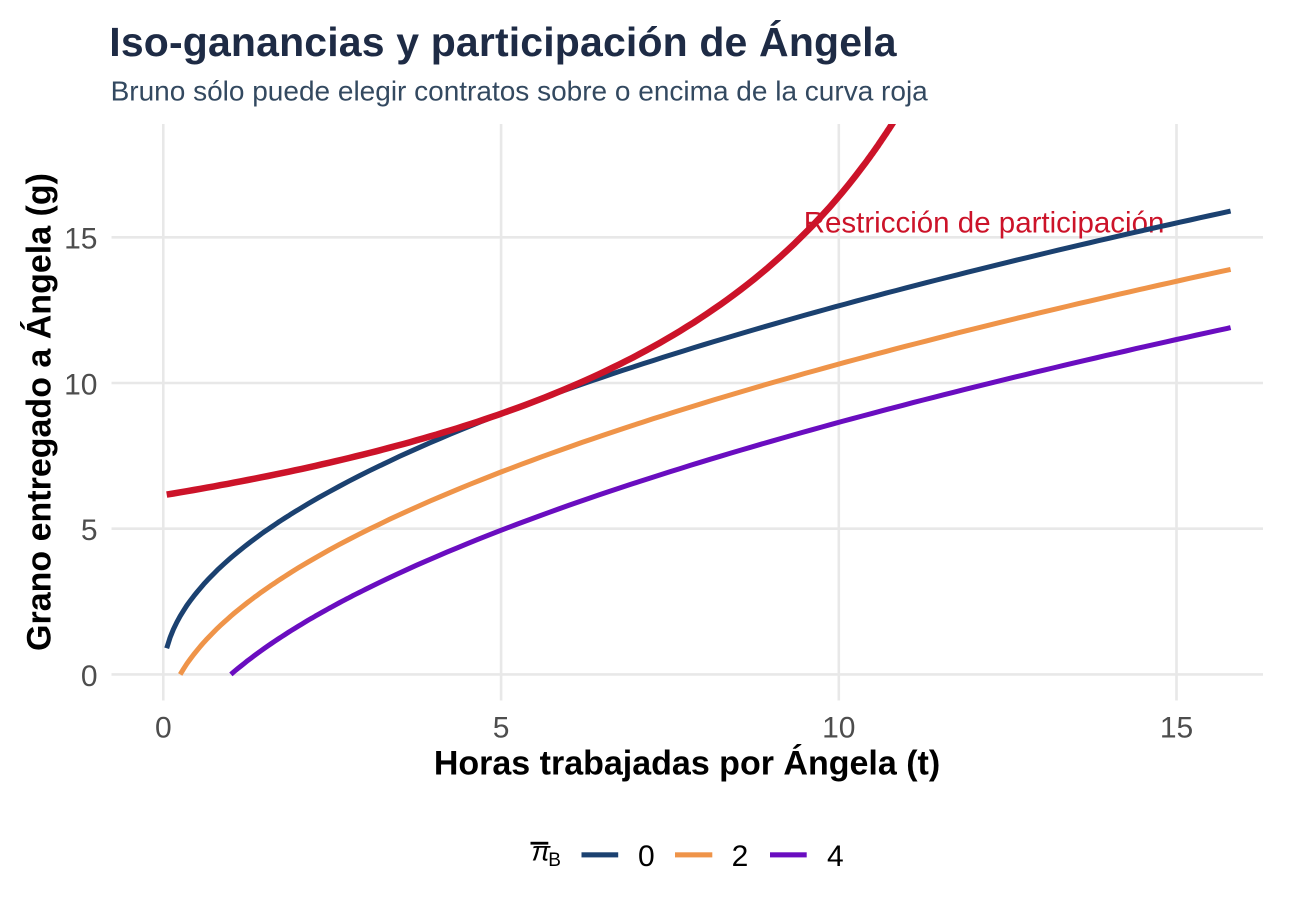 Image resolution: width=1305 pixels, height=921 pixels. What do you see at coordinates (554, 860) in the screenshot?
I see `svg-text: B` at bounding box center [554, 860].